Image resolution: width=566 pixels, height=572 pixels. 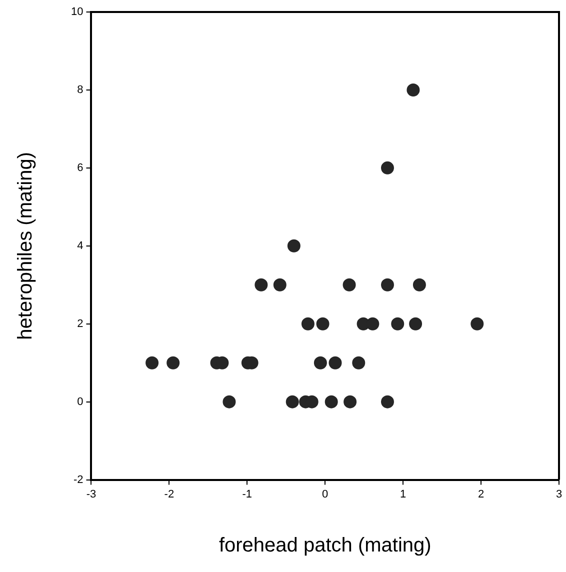 I want to click on y-tick-label: 8, so click(x=80, y=90).